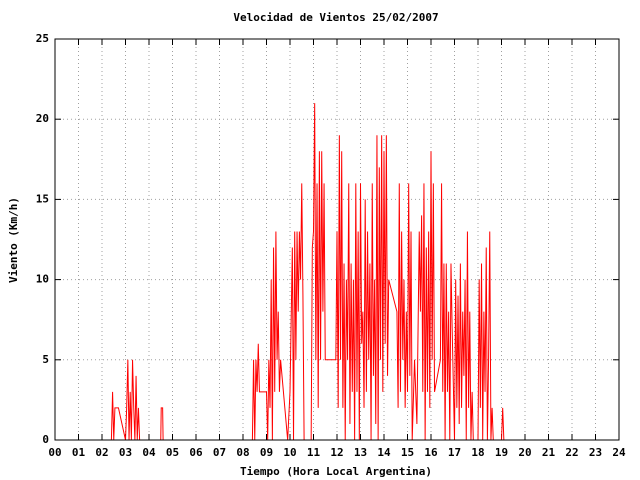  I want to click on x-tick-label: 23, so click(595, 452).